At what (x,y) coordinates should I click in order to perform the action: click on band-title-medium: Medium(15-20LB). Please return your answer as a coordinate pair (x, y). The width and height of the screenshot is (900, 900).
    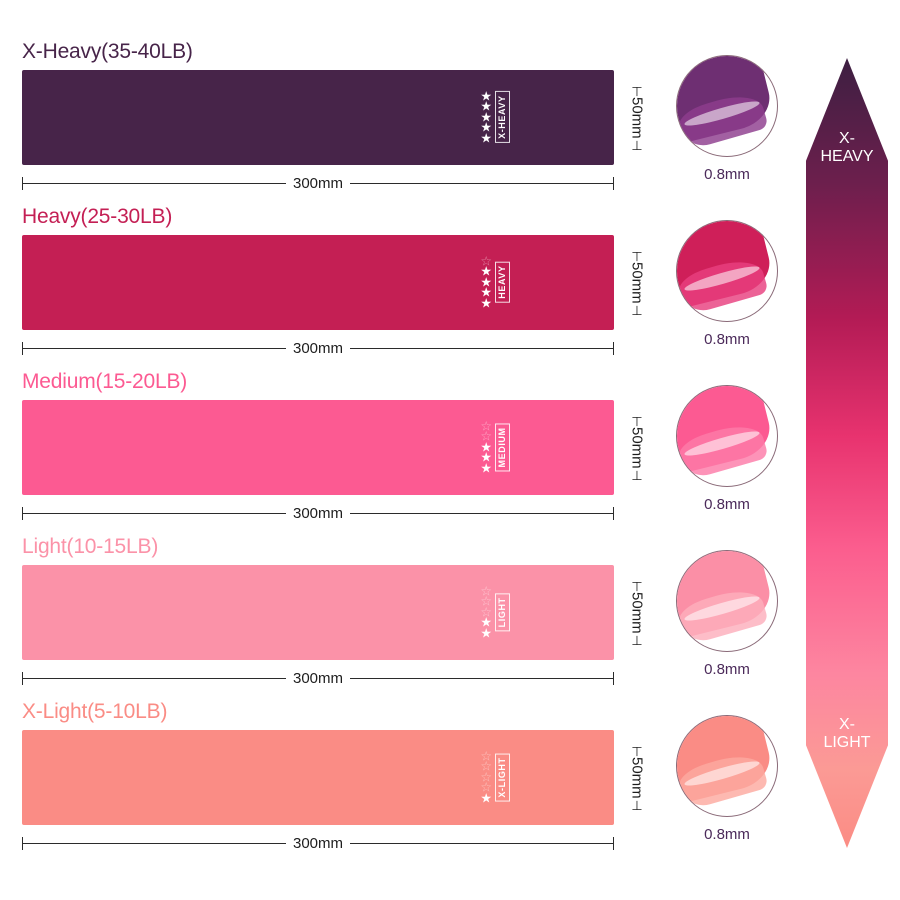
    Looking at the image, I should click on (105, 381).